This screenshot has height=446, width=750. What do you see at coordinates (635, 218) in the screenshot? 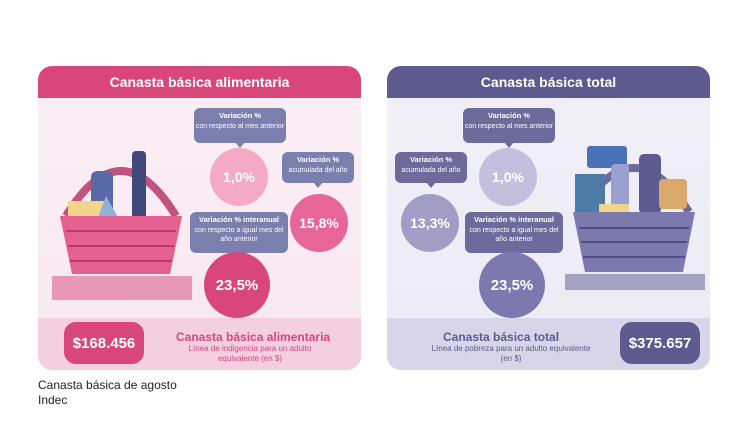
I see `goods-basket-illustration` at bounding box center [635, 218].